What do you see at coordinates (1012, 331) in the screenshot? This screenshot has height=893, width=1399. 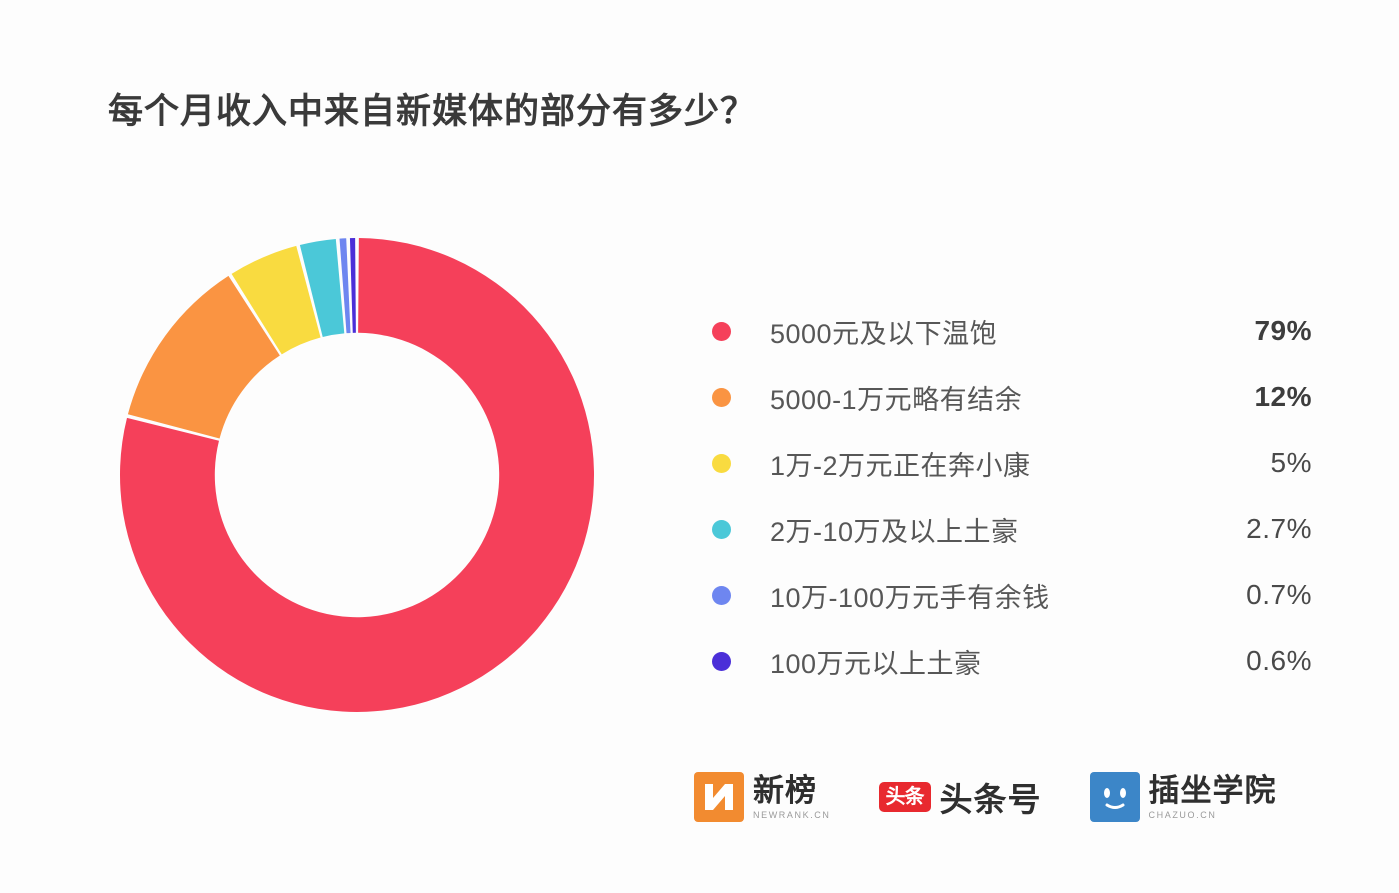 I see `legend-item: 5000元及以下温饱 79%` at bounding box center [1012, 331].